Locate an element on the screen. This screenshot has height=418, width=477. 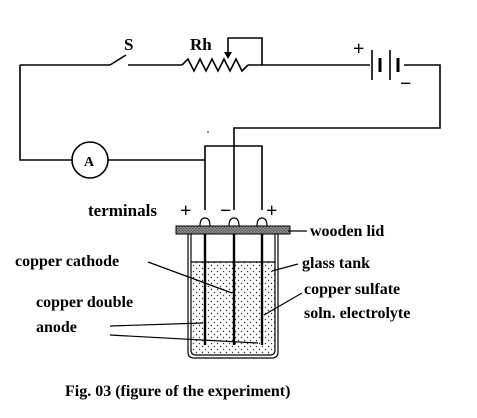
terminal-sign-left: + is located at coordinates (185, 211).